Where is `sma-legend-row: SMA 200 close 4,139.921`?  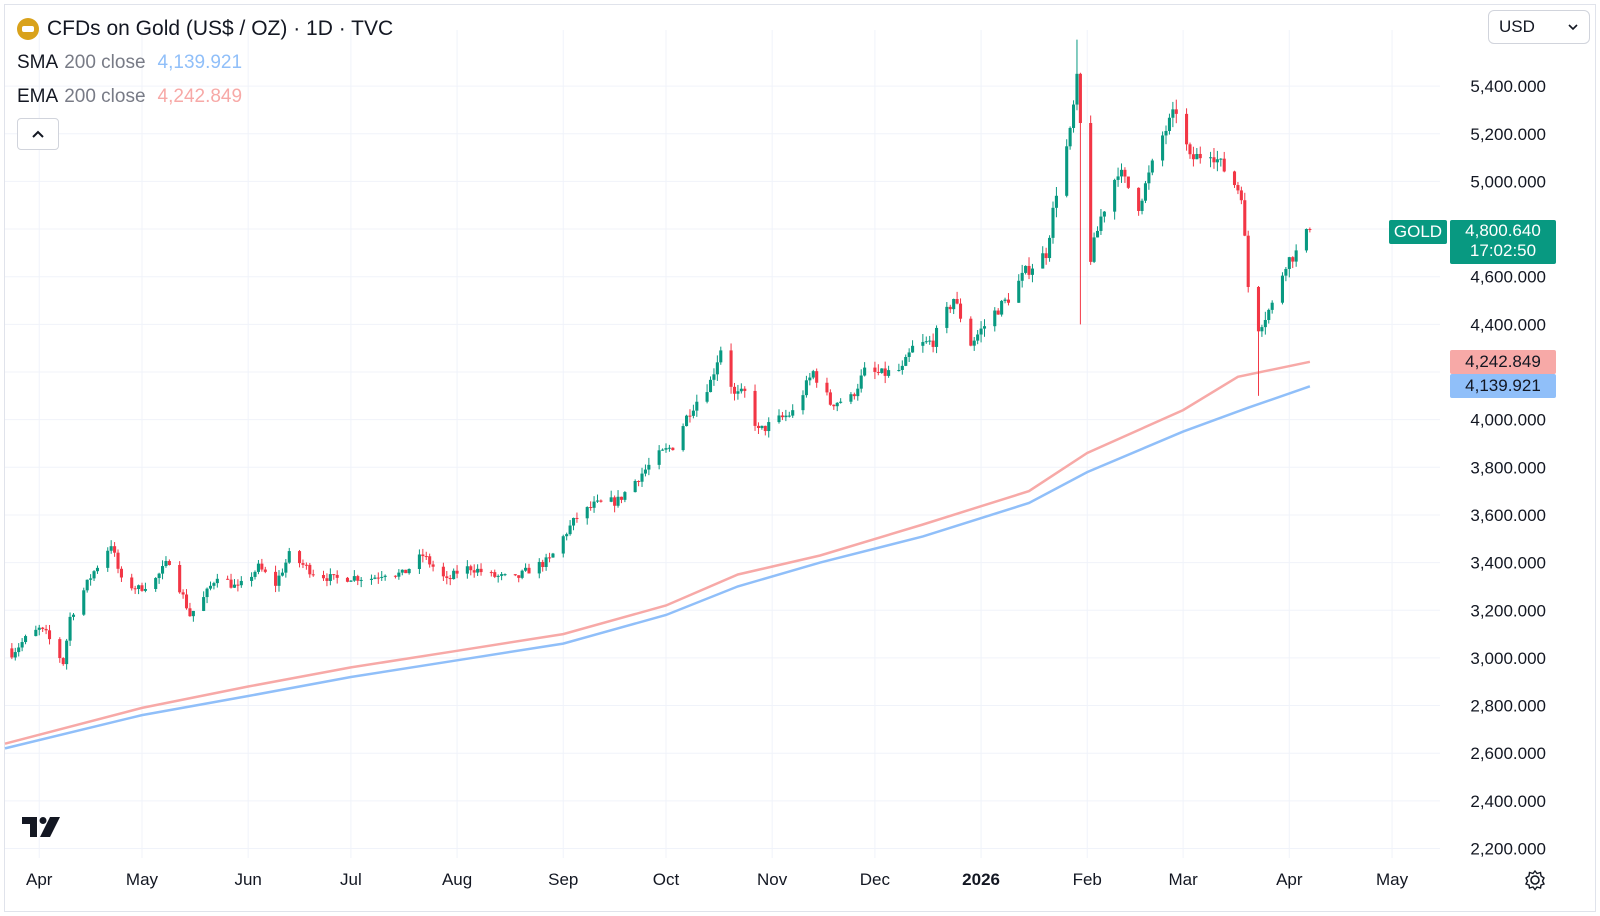 sma-legend-row: SMA 200 close 4,139.921 is located at coordinates (205, 63).